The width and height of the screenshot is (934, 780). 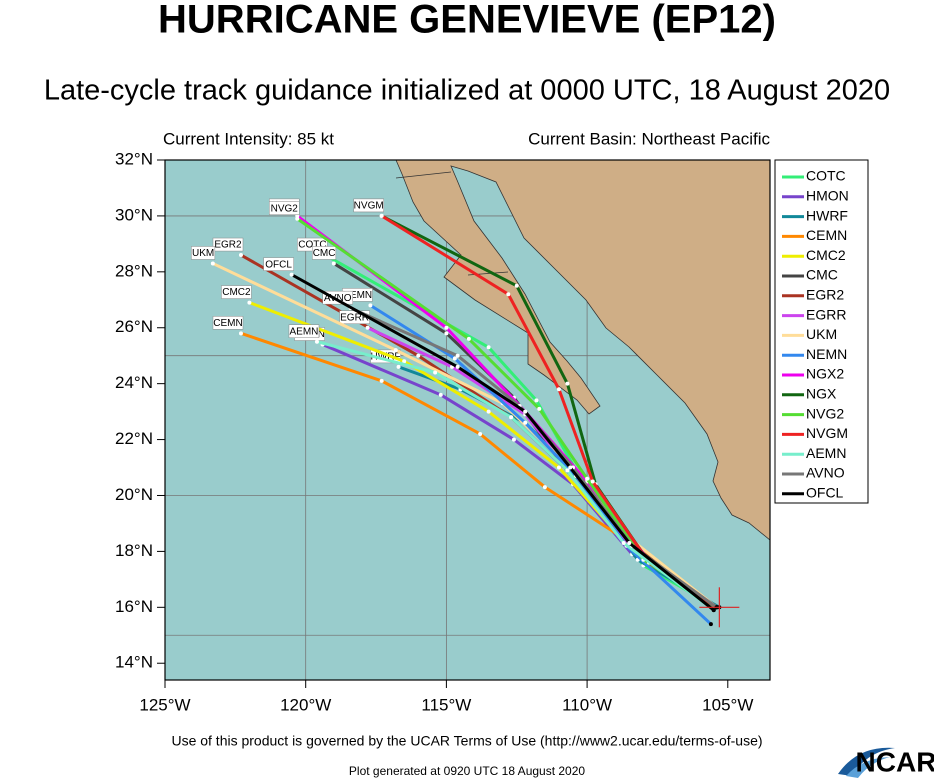 I want to click on model-label: UKM, so click(x=203, y=253).